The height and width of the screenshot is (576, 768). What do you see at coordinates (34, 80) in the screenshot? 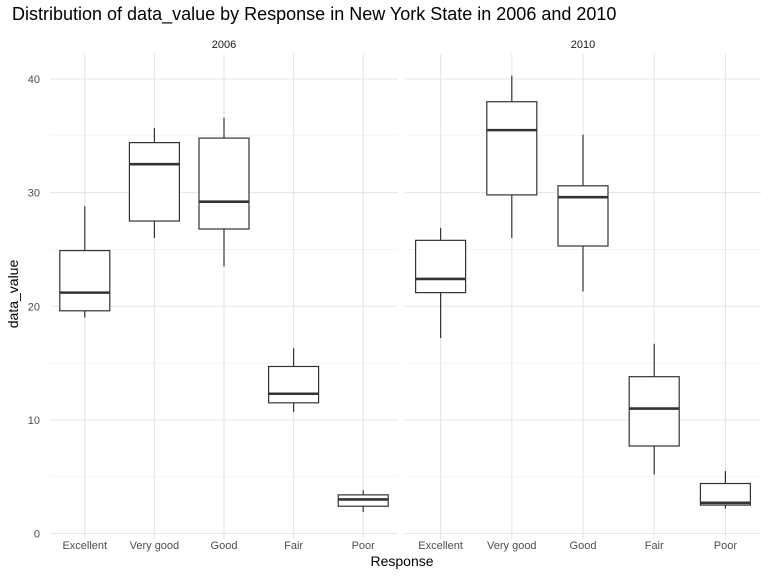
I see `y-tick-label: 40` at bounding box center [34, 80].